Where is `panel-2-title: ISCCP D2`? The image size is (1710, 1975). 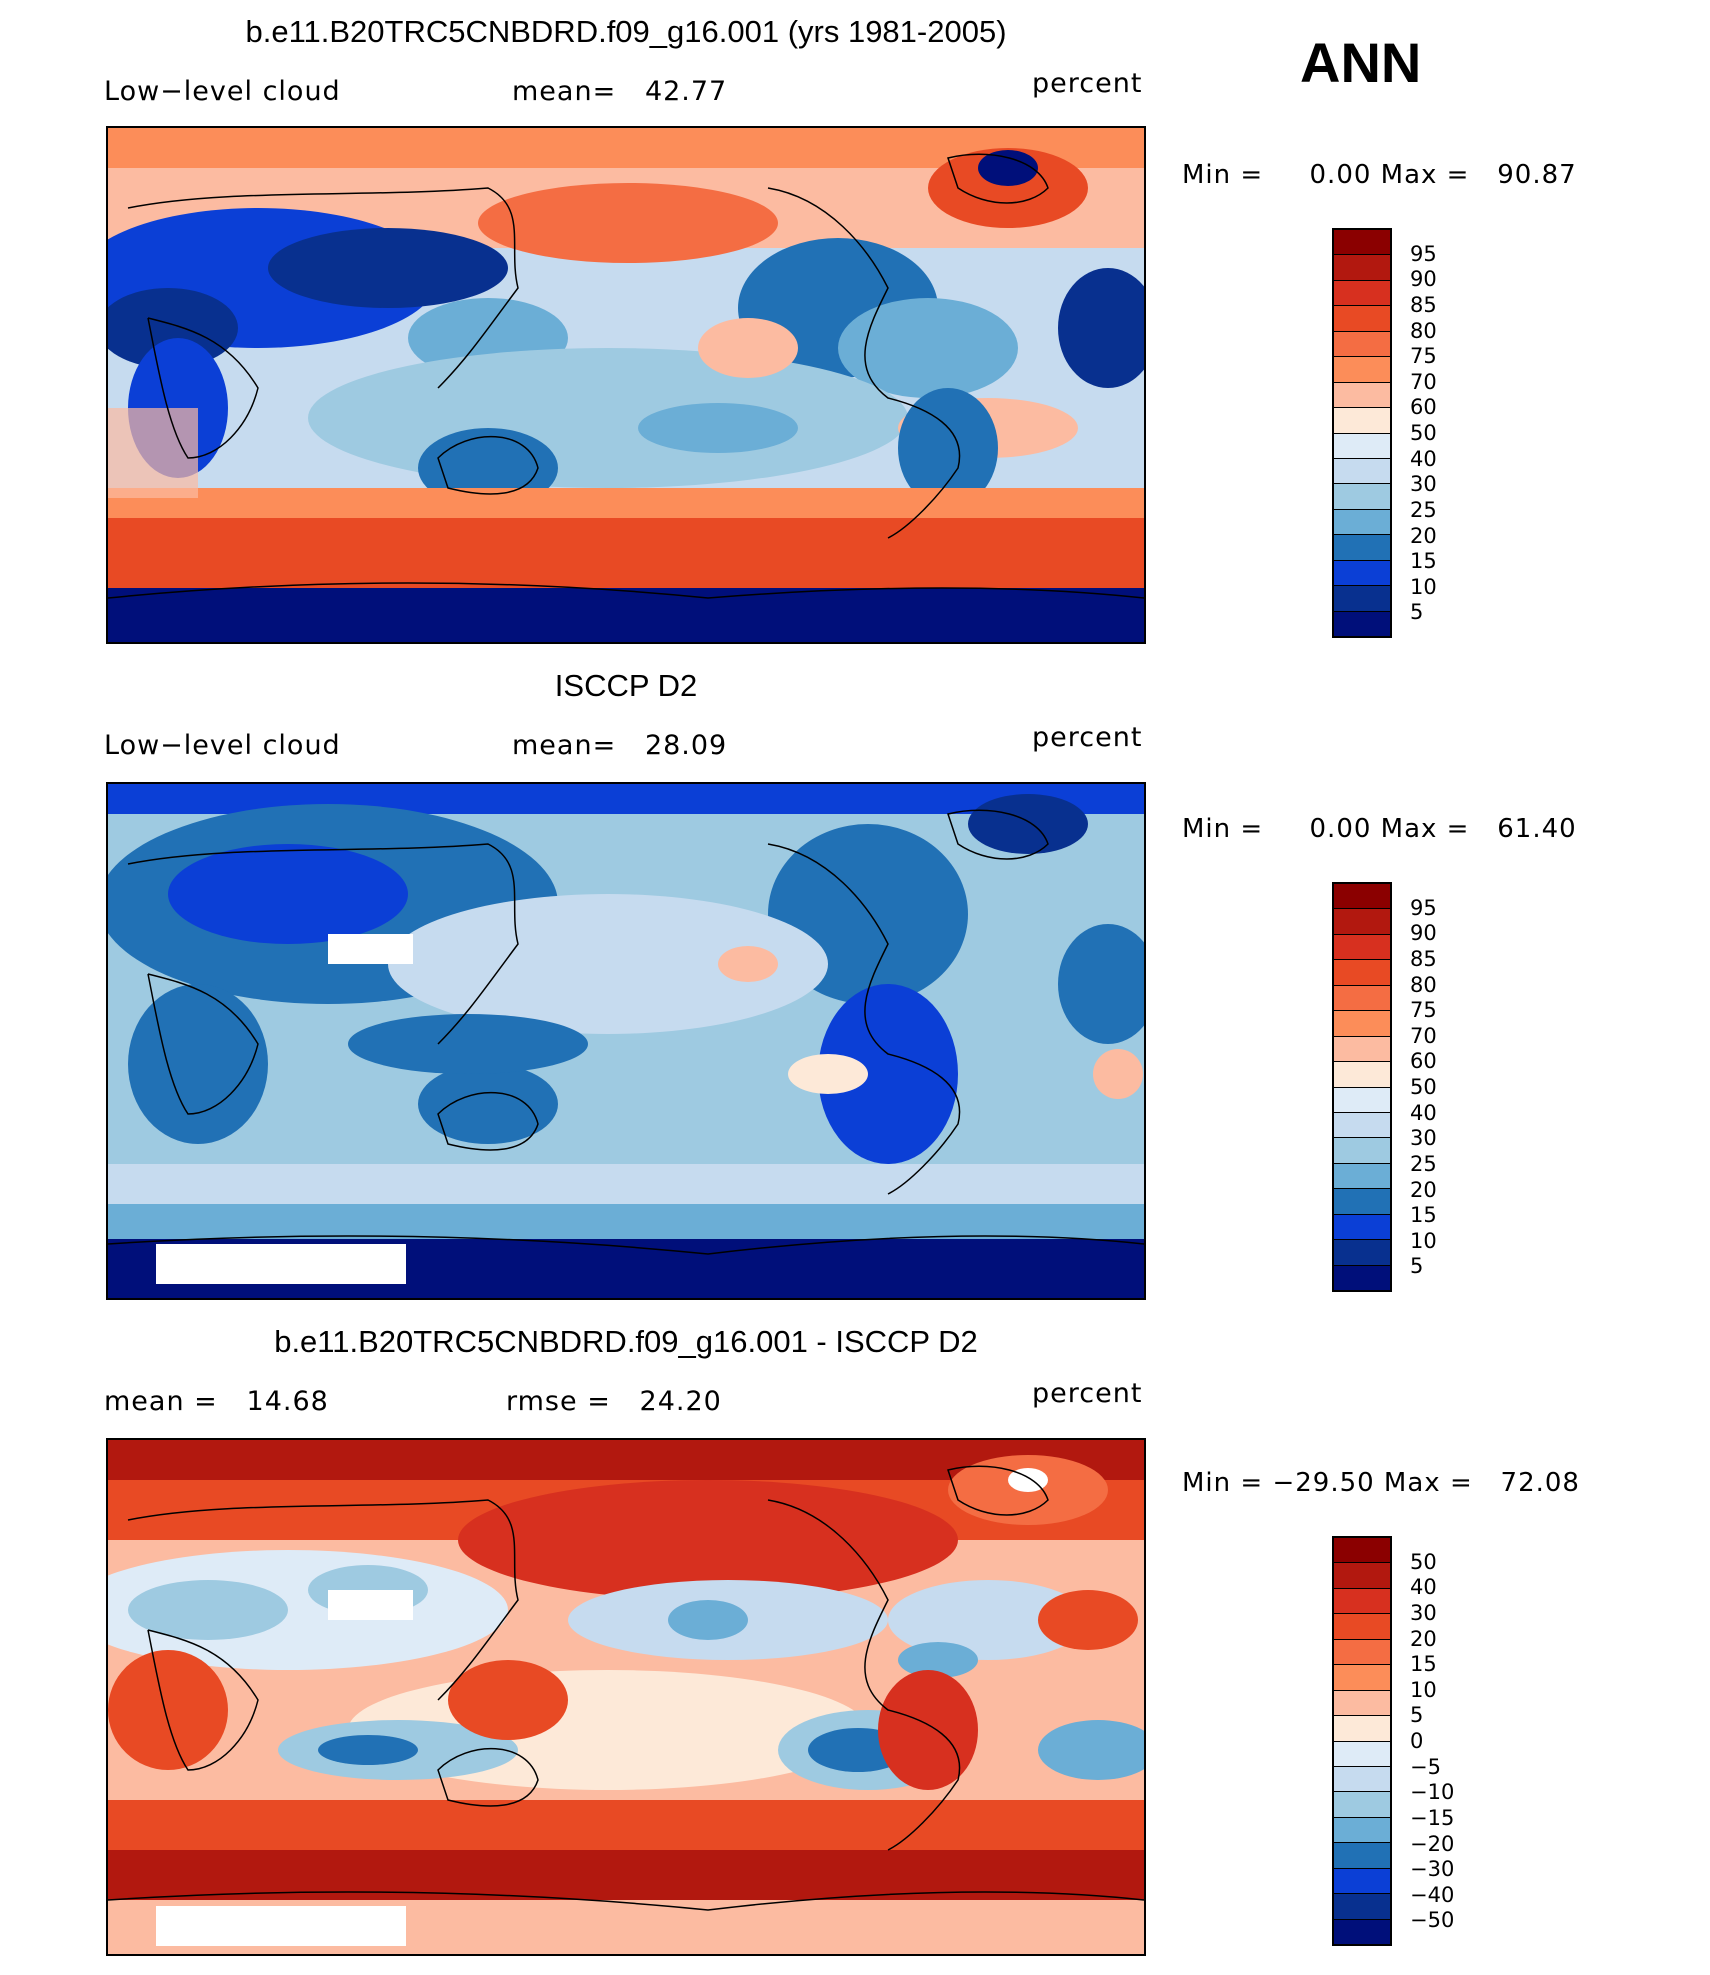 panel-2-title: ISCCP D2 is located at coordinates (626, 685).